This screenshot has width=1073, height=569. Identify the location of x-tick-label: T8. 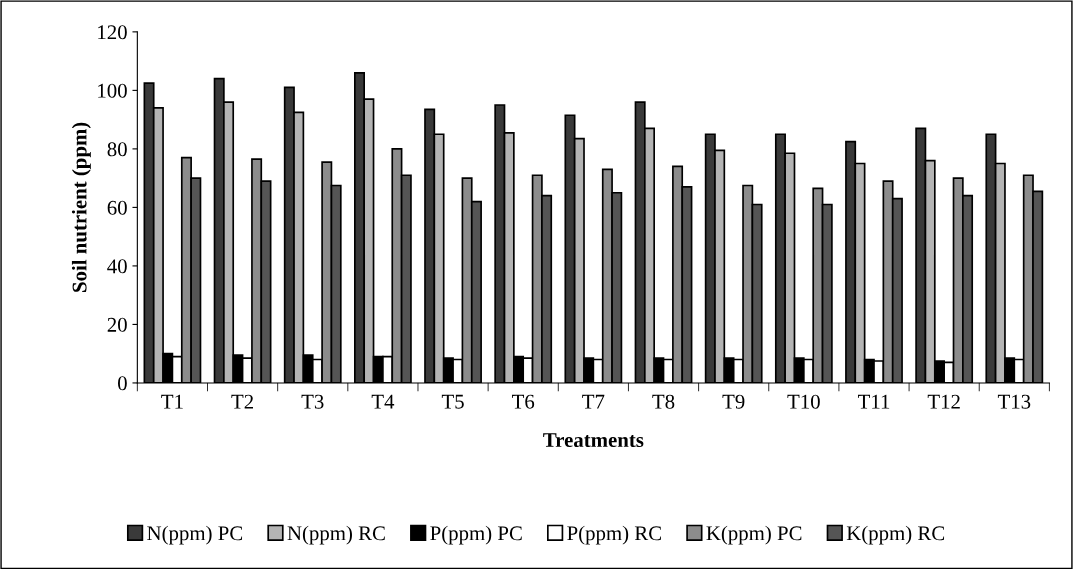
(663, 401).